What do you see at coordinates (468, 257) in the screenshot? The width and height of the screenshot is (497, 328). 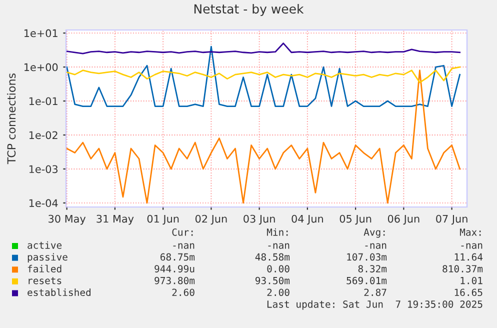 I see `text: 11.64` at bounding box center [468, 257].